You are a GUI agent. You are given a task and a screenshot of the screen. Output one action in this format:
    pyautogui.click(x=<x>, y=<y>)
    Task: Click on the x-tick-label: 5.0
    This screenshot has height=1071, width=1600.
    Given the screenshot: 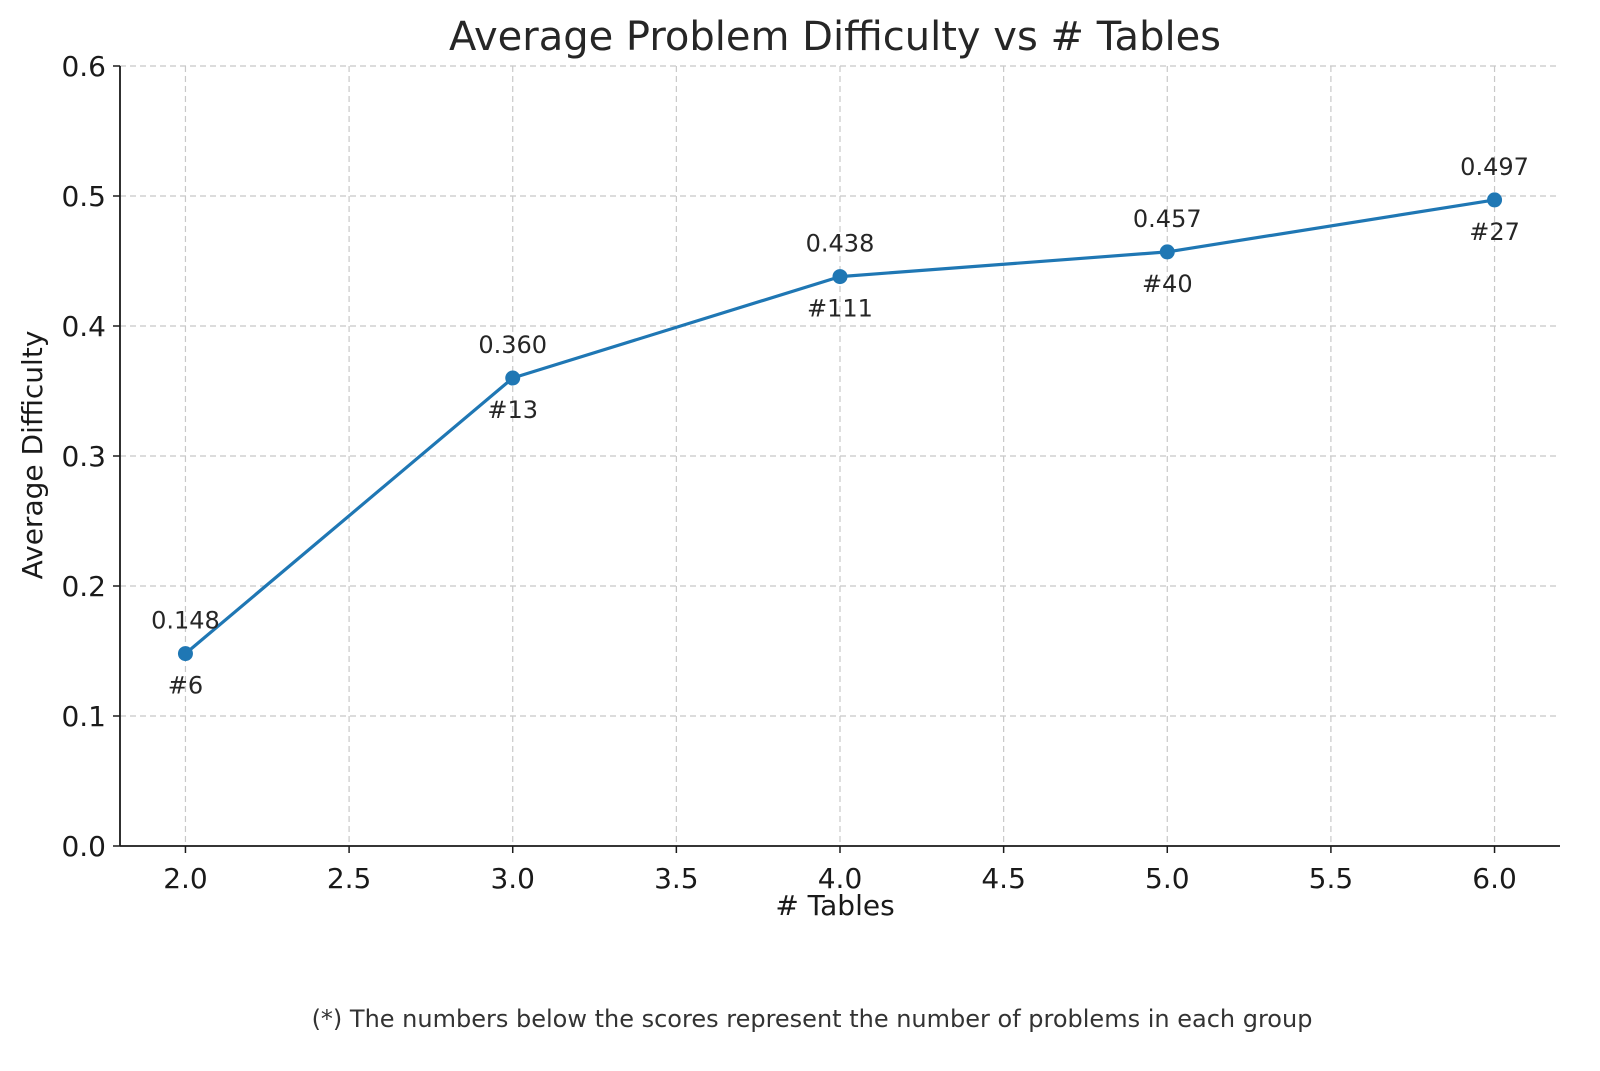 What is the action you would take?
    pyautogui.click(x=1167, y=878)
    